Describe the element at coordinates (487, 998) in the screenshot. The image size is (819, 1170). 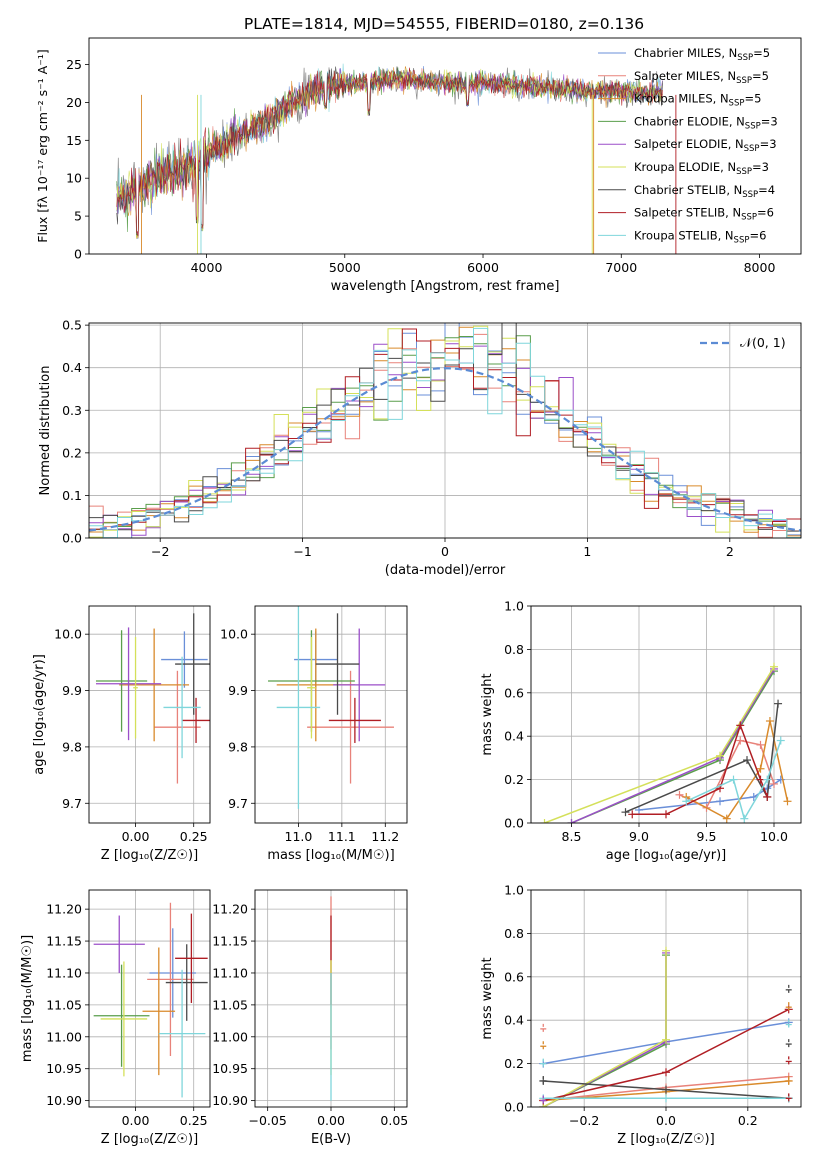
I see `y-axis-label: mass weight` at that location.